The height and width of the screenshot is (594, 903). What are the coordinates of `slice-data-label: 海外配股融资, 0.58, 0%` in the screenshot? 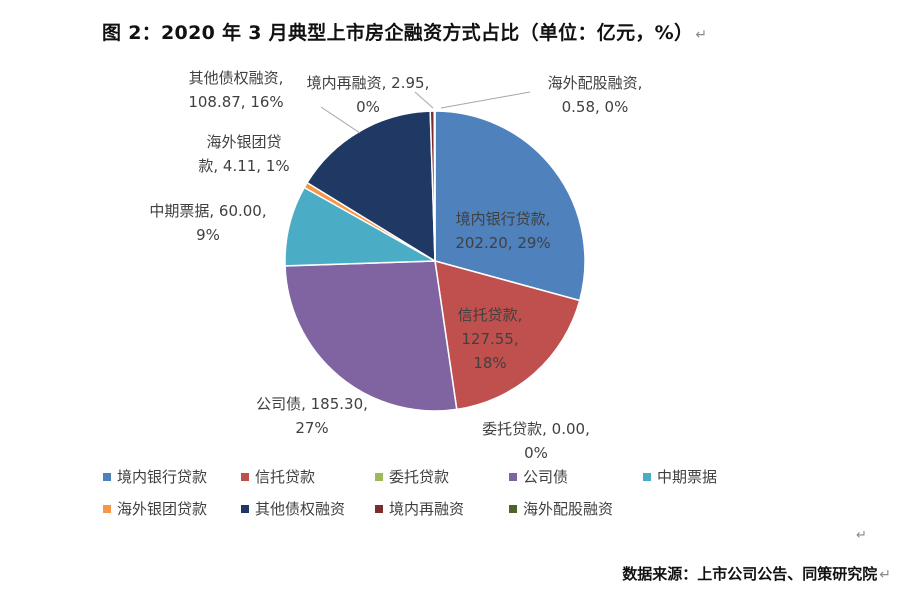 It's located at (595, 95).